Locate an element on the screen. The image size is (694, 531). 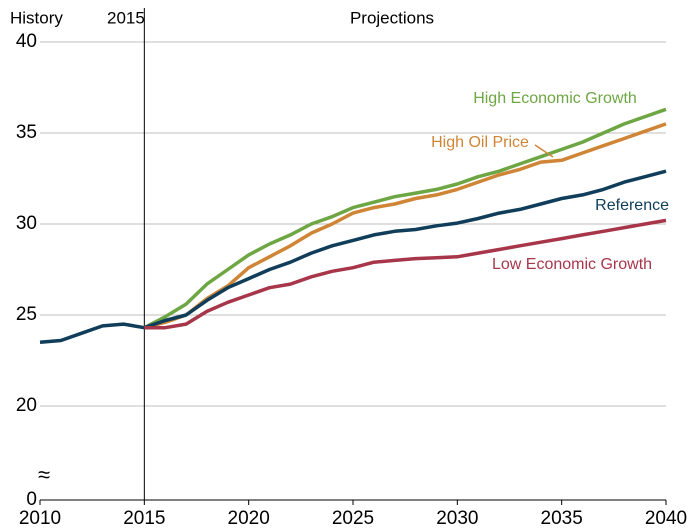
y-tick-label: 30 is located at coordinates (26, 223).